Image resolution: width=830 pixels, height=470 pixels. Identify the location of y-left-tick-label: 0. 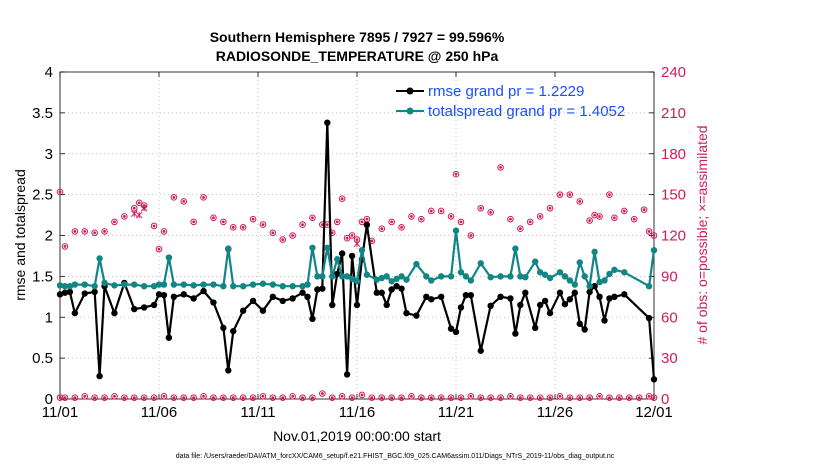
(49, 399).